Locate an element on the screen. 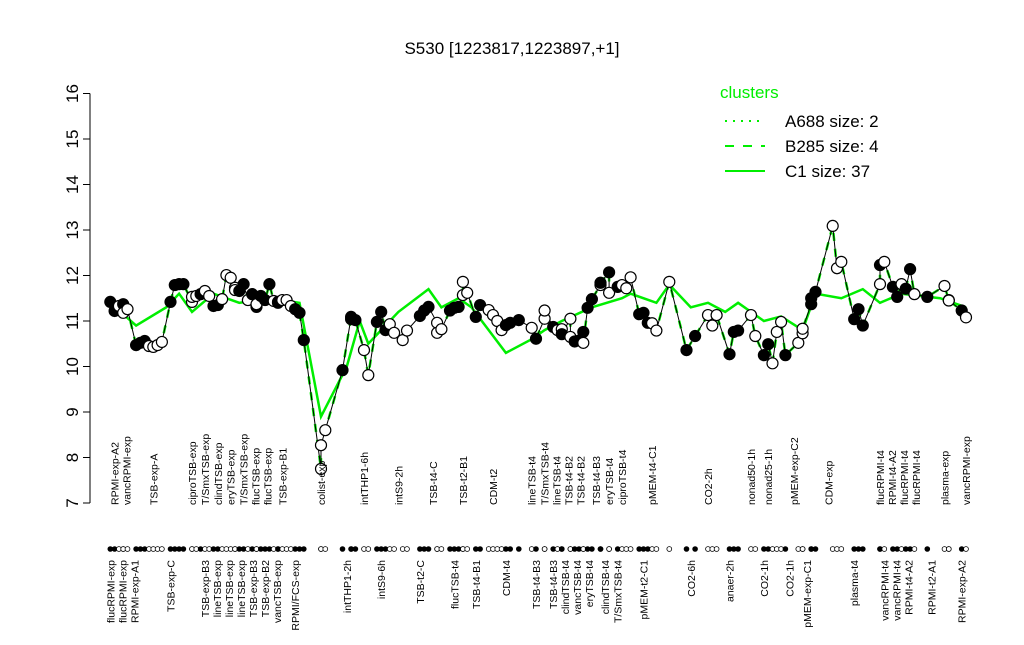 Image resolution: width=1024 pixels, height=645 pixels. y-tick-label: 9 is located at coordinates (72, 411).